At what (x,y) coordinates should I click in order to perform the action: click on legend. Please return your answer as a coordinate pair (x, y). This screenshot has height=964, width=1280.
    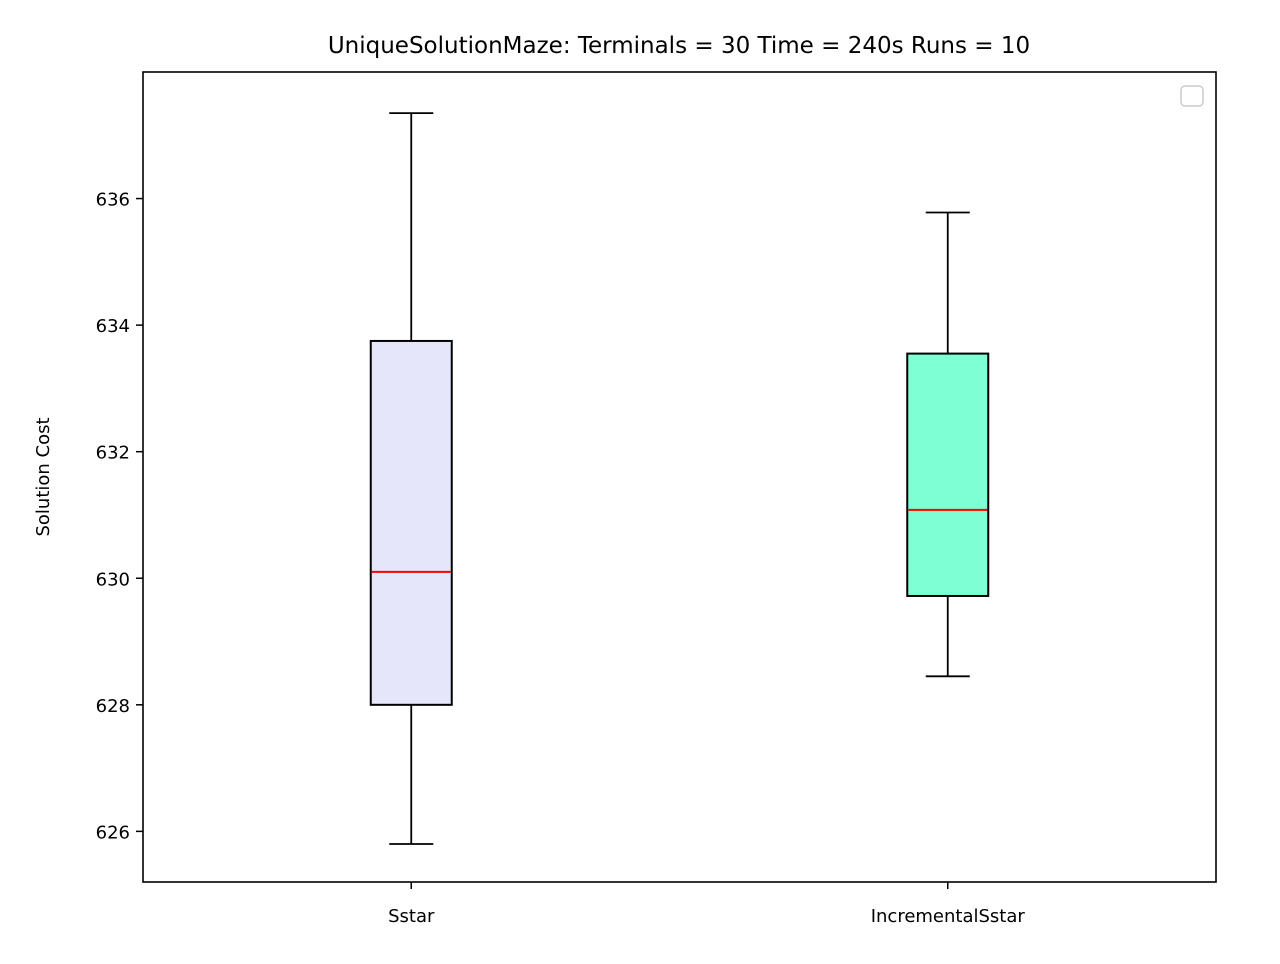
    Looking at the image, I should click on (1192, 96).